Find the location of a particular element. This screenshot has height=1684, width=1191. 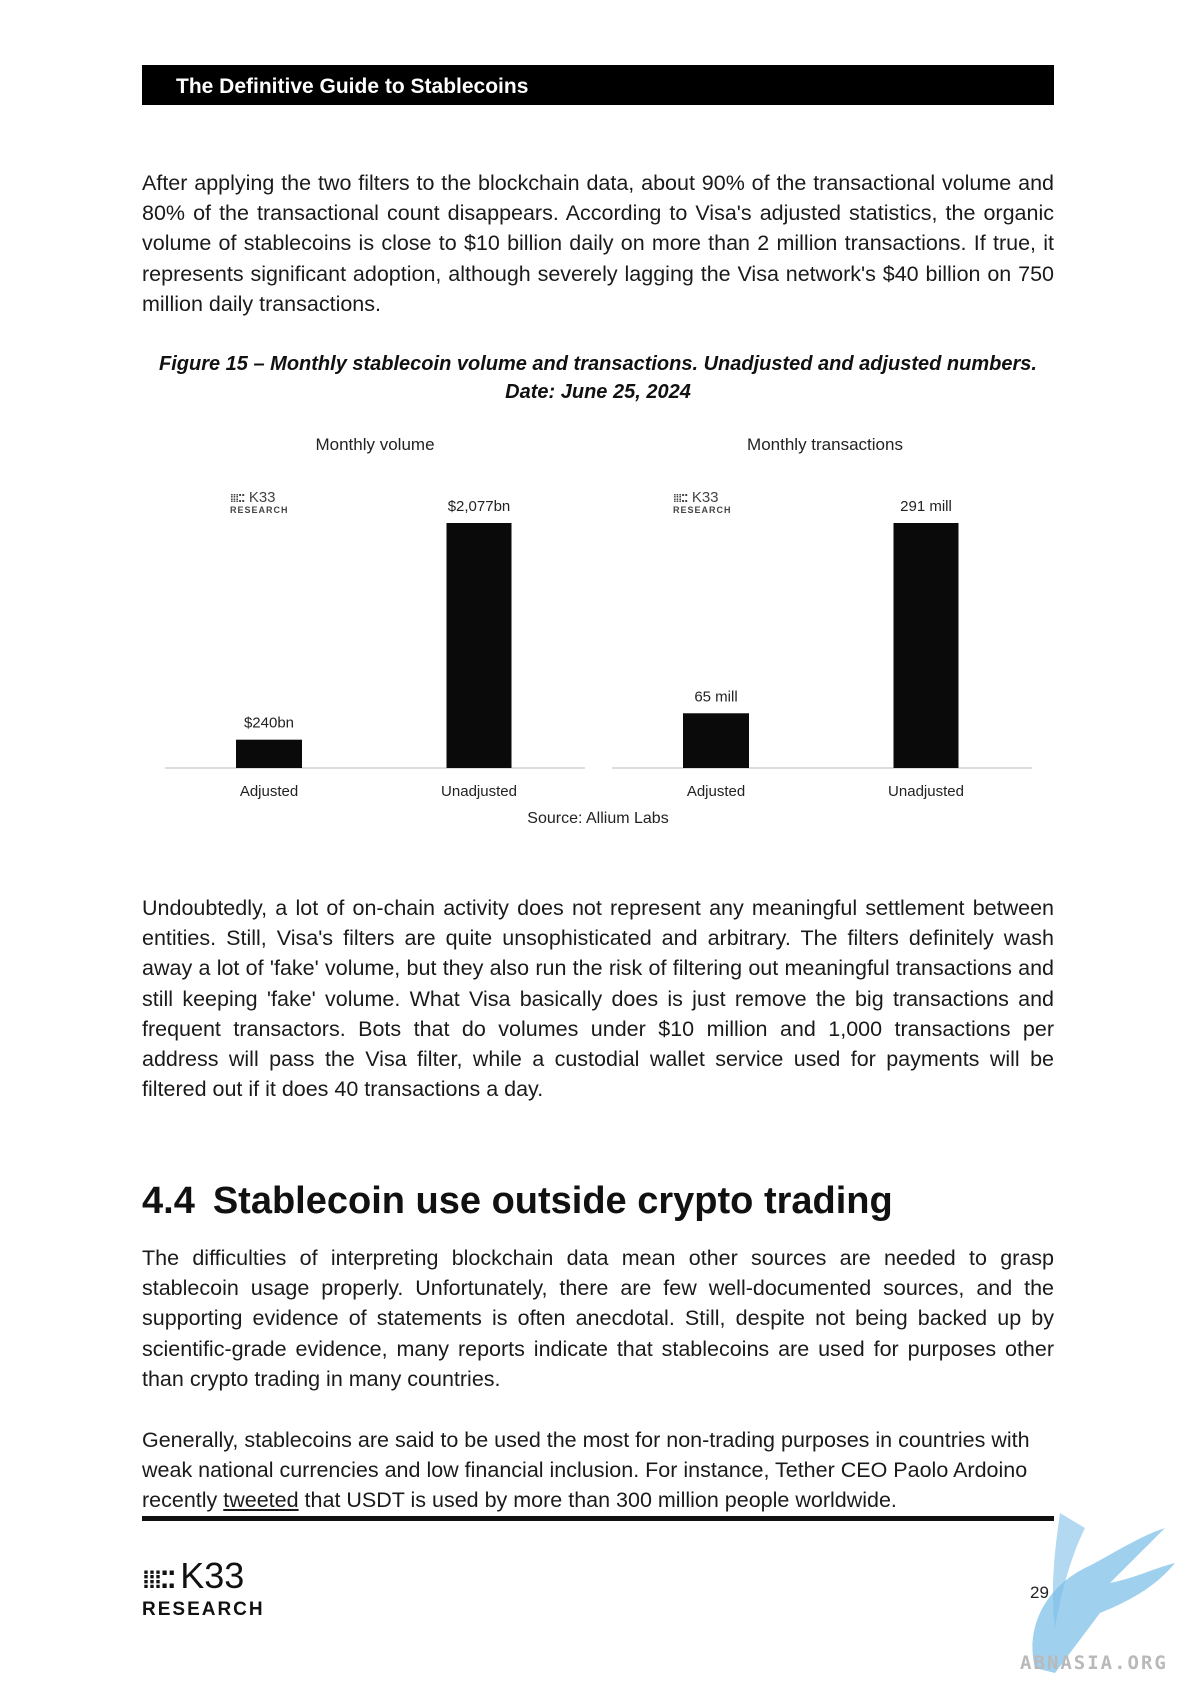

footer-k33-logo: ⁞⁞⁞⁚⁚ K33 RESEARCH is located at coordinates (203, 1587).